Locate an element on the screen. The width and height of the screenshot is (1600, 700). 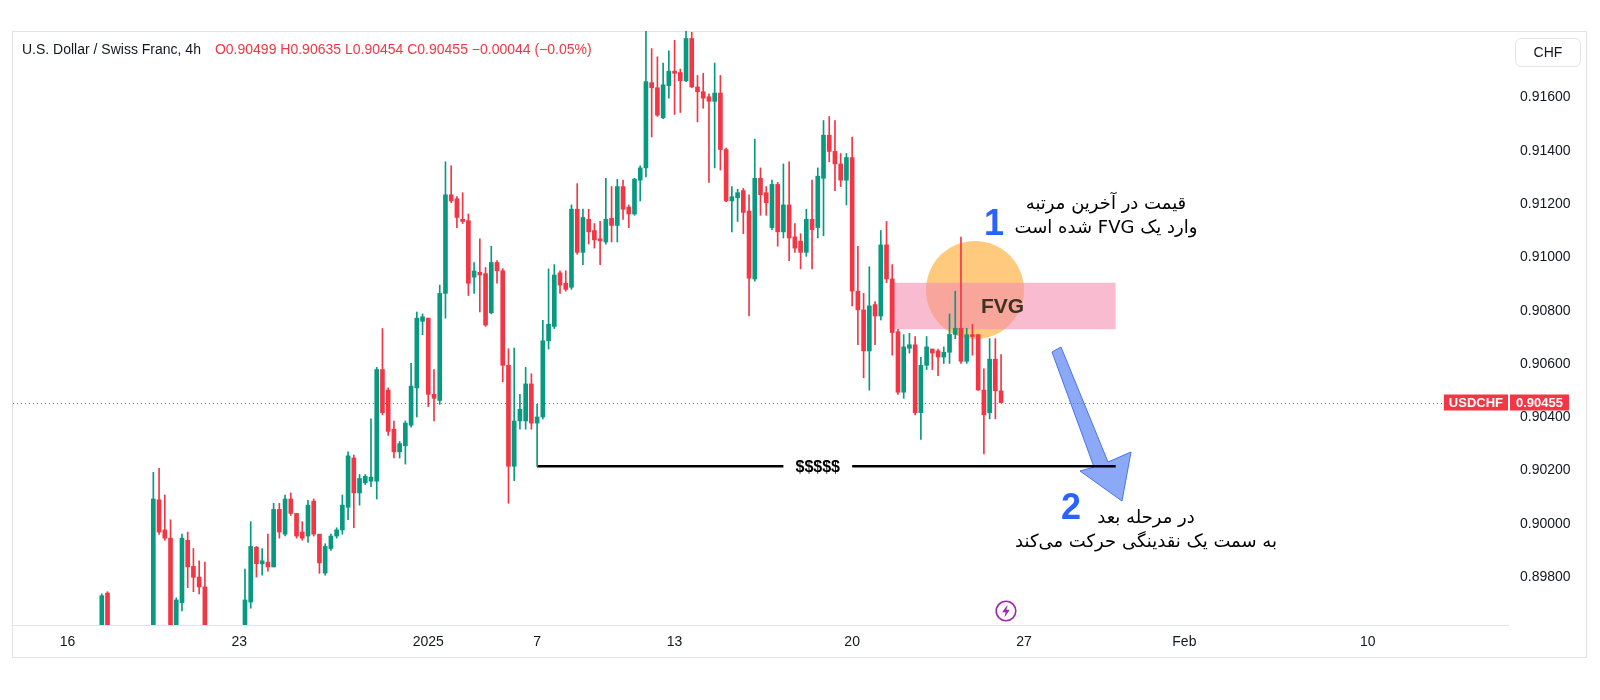
y-tick-label: 0.90000 is located at coordinates (1545, 522).